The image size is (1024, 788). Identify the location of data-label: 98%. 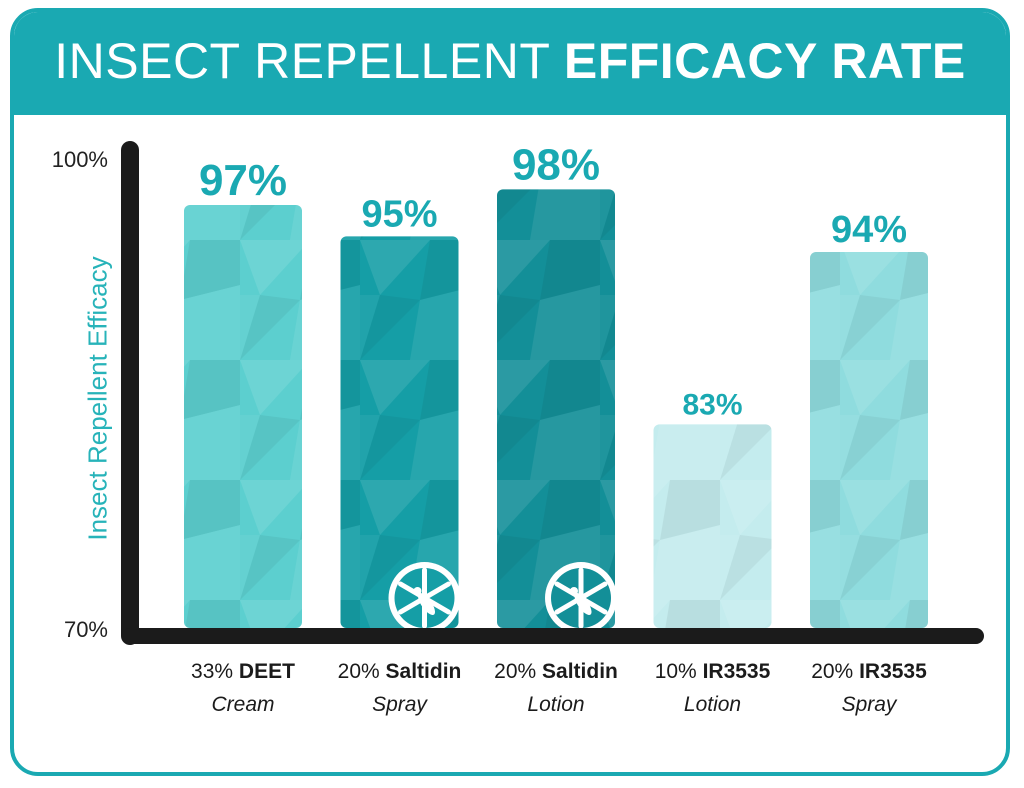
(556, 164).